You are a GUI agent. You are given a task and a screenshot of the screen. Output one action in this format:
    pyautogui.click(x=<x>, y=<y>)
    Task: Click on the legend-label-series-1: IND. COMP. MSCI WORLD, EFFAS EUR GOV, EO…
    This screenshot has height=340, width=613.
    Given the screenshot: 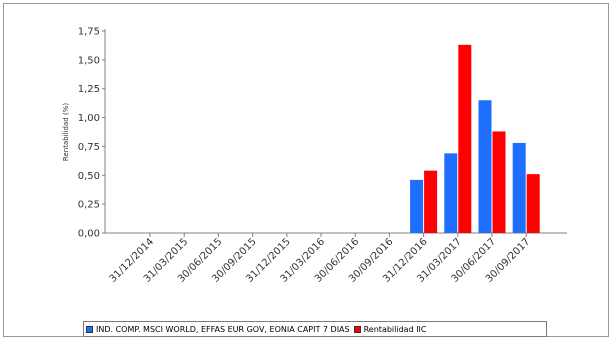 What is the action you would take?
    pyautogui.click(x=223, y=329)
    